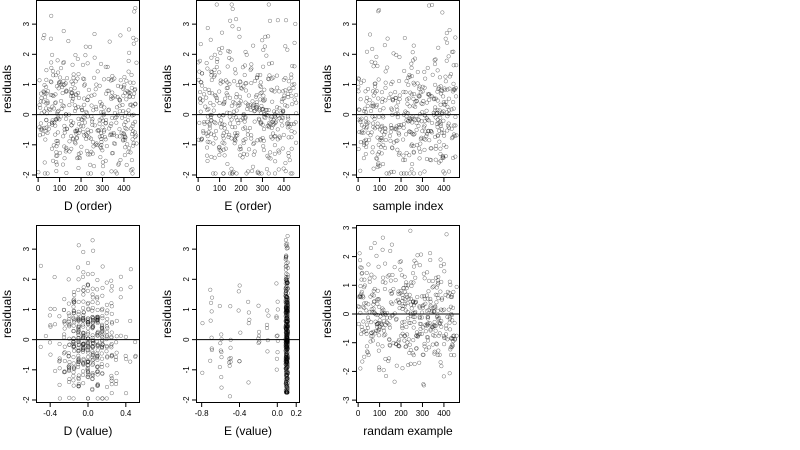 Image resolution: width=800 pixels, height=450 pixels. I want to click on x-tick-label: 400, so click(124, 188).